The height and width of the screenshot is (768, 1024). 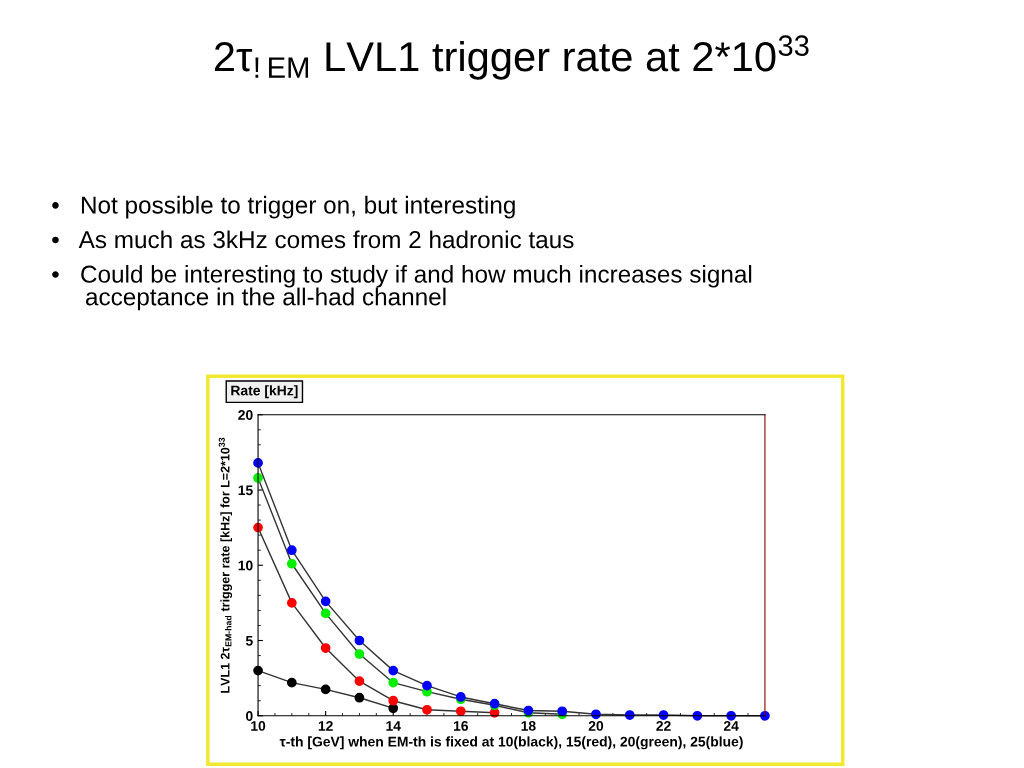 I want to click on text: • As much as 3kHz comes from 2 hadronic taus, so click(x=313, y=239).